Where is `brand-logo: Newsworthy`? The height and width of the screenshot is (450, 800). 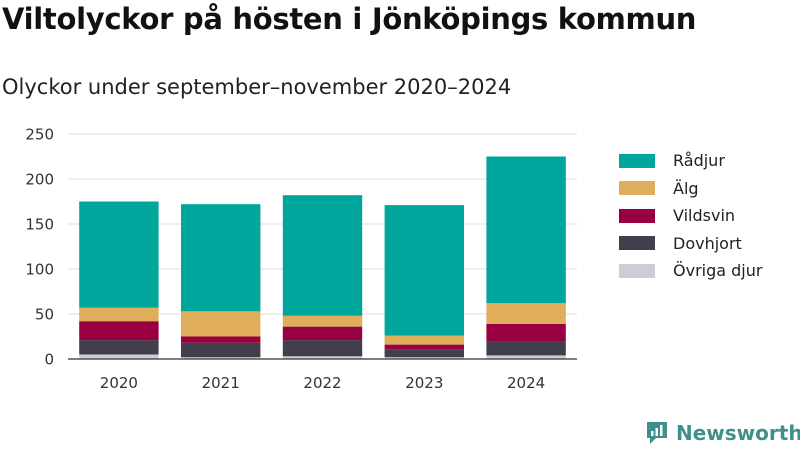
brand-logo: Newsworthy is located at coordinates (722, 433).